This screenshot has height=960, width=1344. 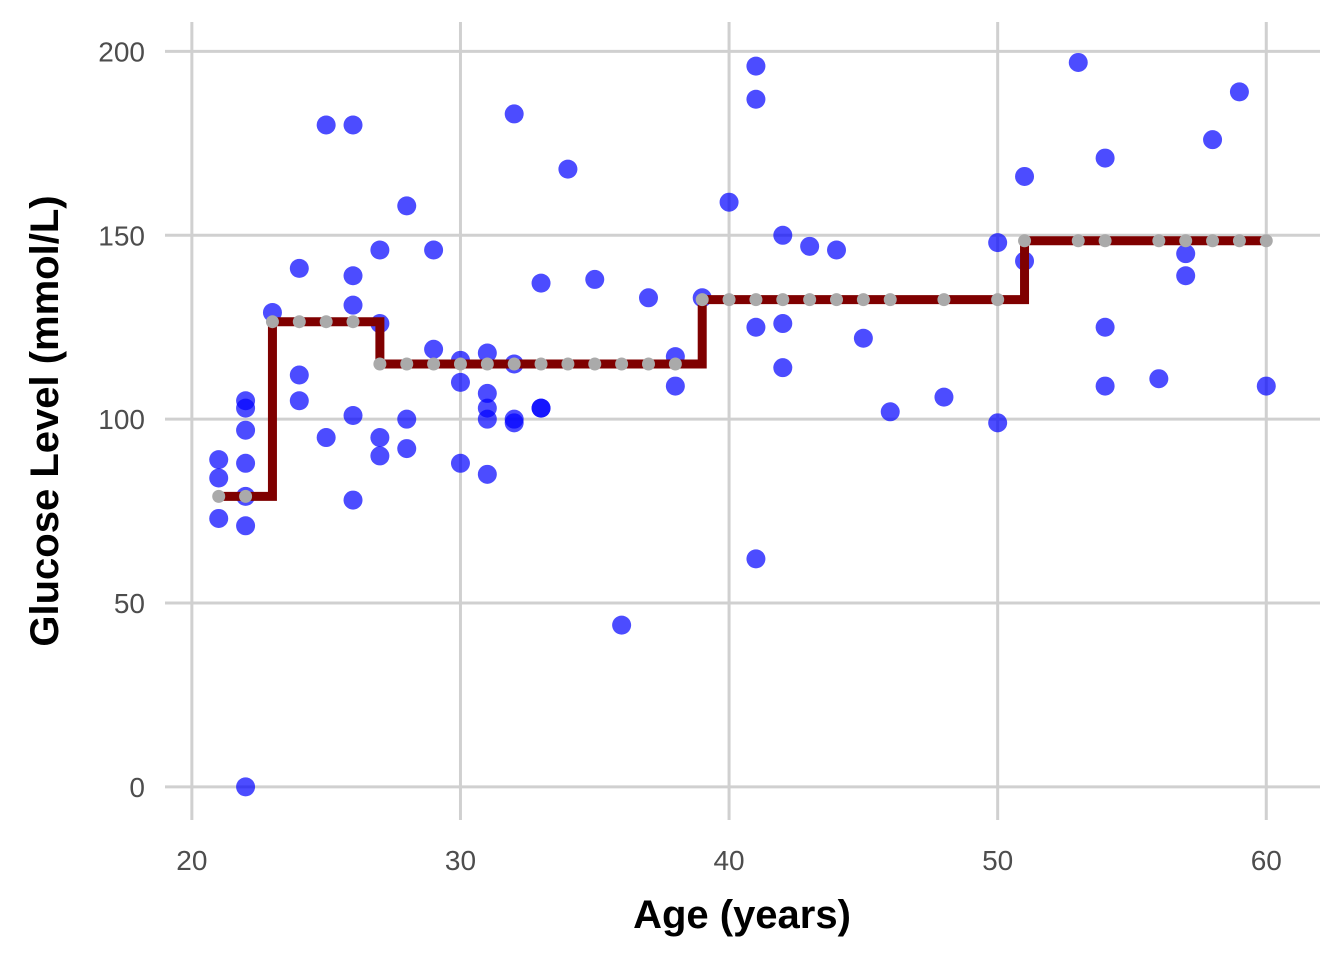 I want to click on y-tick-labels: 0 50 100 150 200, so click(x=121, y=419).